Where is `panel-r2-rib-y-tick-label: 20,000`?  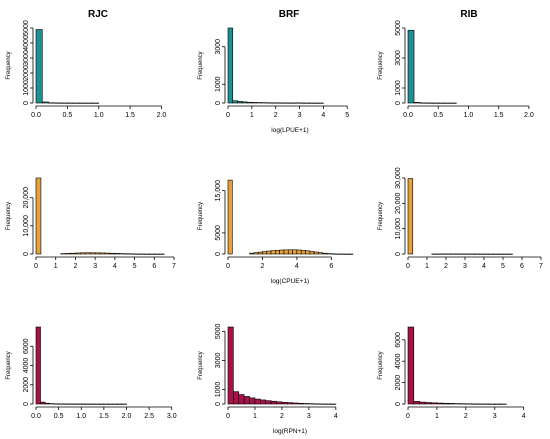
panel-r2-rib-y-tick-label: 20,000 is located at coordinates (398, 204).